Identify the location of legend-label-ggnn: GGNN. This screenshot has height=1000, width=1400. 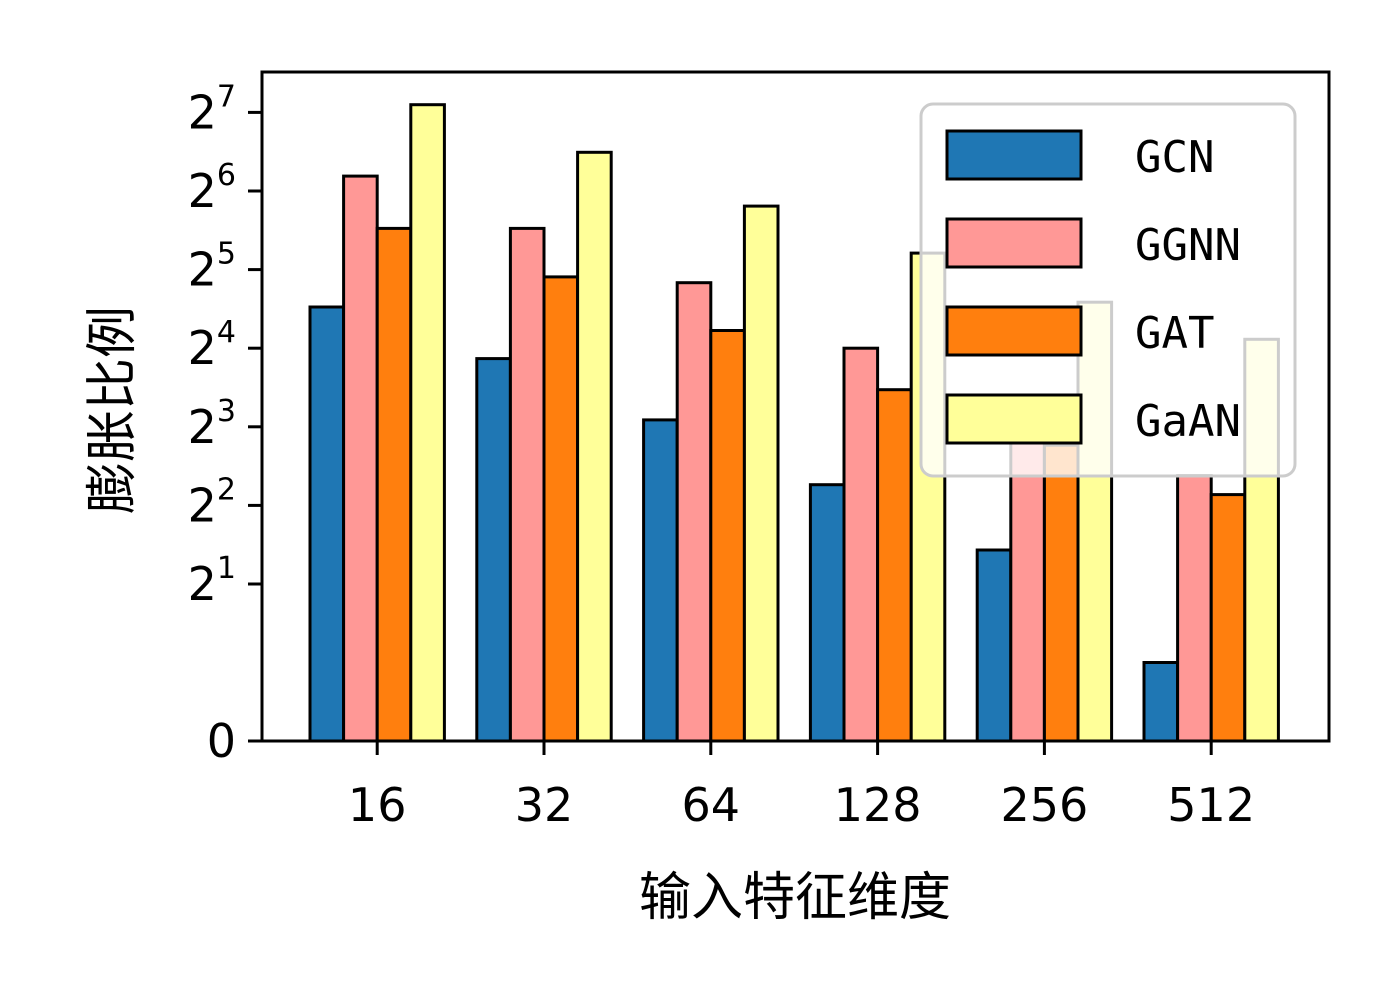
(1188, 245).